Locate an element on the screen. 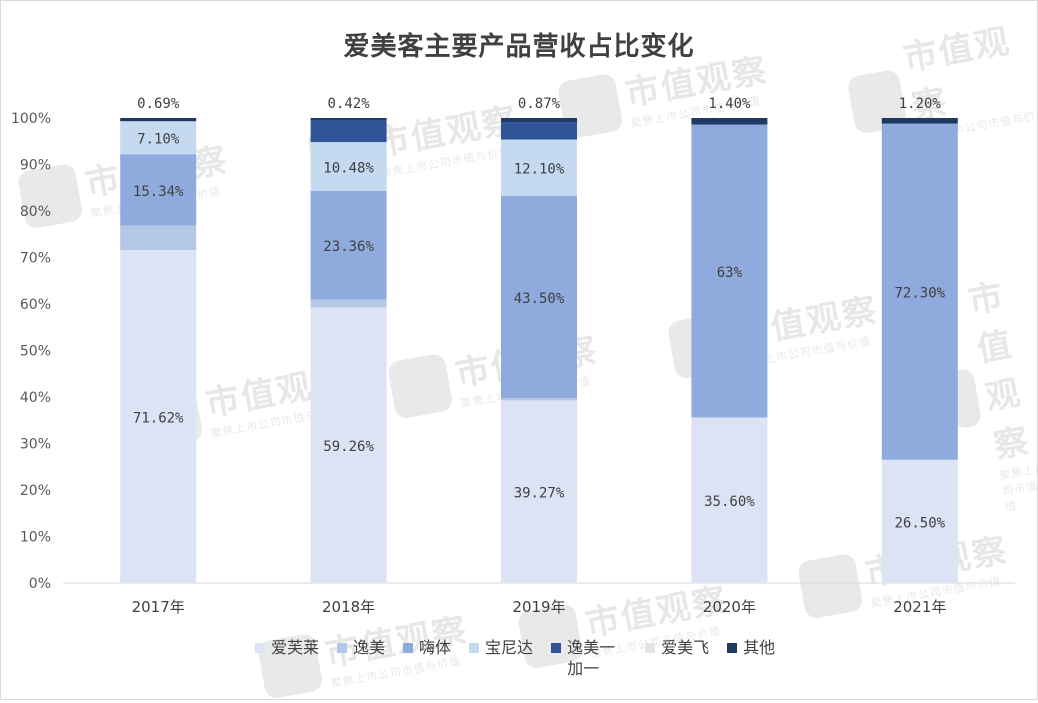 This screenshot has height=703, width=1038. data-label: 15.34% is located at coordinates (158, 192).